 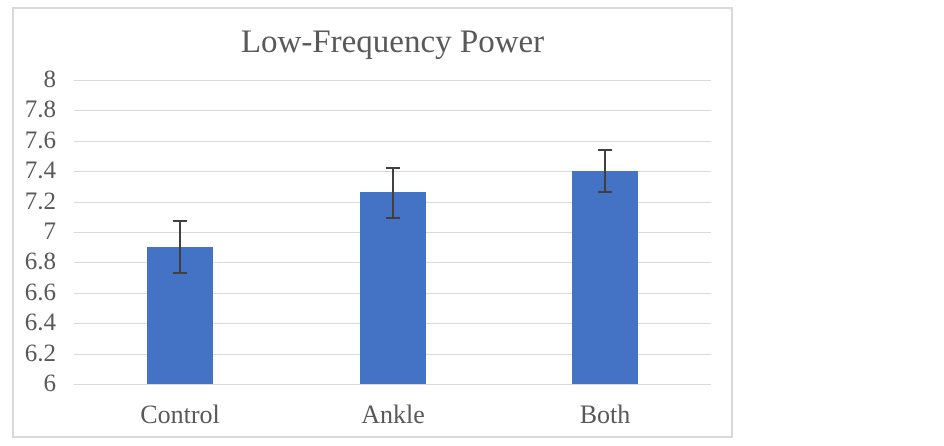 What do you see at coordinates (180, 273) in the screenshot?
I see `error-bar-cap-low-control` at bounding box center [180, 273].